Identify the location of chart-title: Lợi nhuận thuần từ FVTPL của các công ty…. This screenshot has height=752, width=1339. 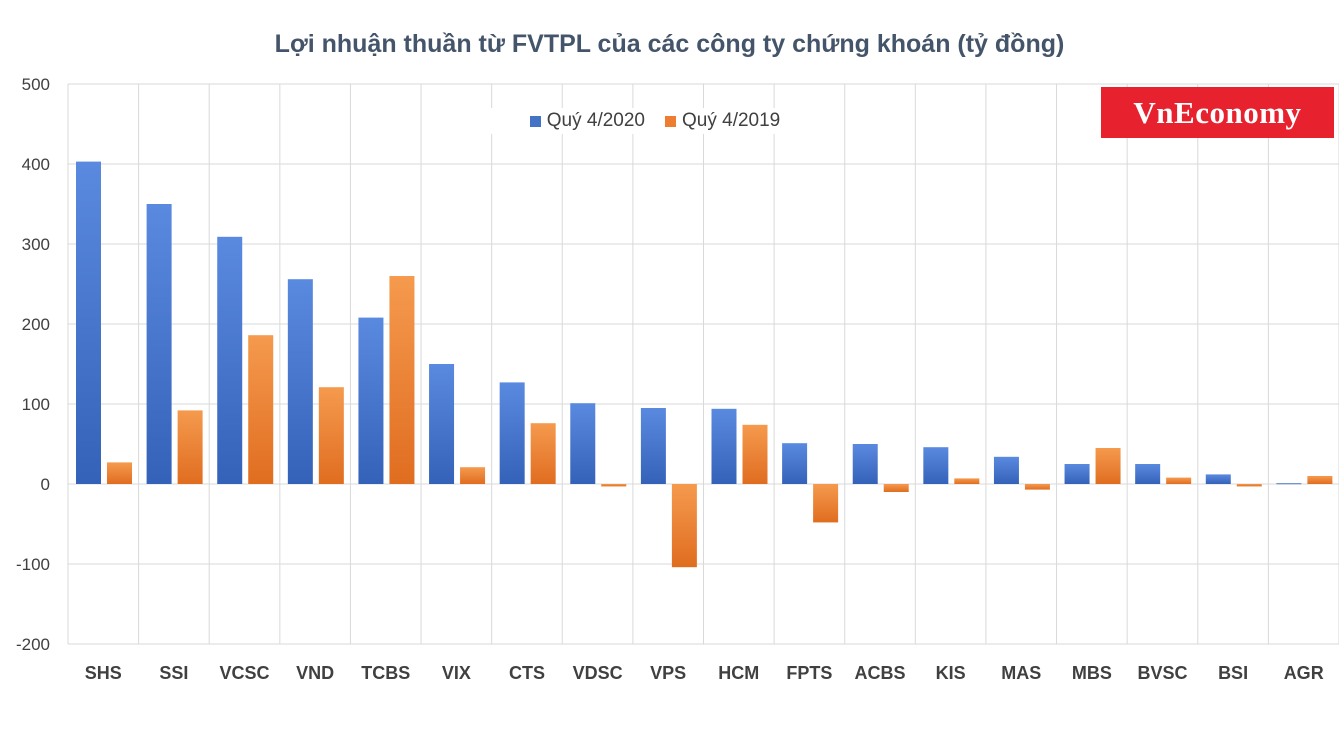
(669, 44).